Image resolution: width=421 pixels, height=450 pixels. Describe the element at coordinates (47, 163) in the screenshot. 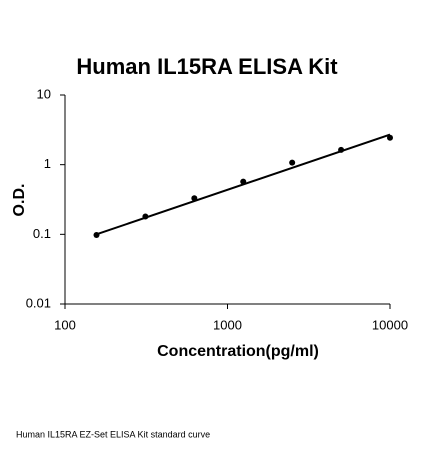

I see `y-tick-label: 1` at that location.